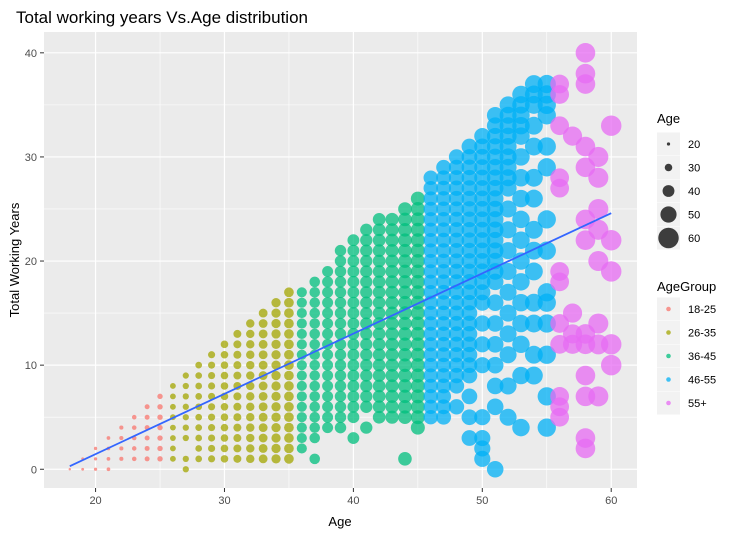 The height and width of the screenshot is (535, 739). What do you see at coordinates (34, 470) in the screenshot?
I see `y-tick-label: 0` at bounding box center [34, 470].